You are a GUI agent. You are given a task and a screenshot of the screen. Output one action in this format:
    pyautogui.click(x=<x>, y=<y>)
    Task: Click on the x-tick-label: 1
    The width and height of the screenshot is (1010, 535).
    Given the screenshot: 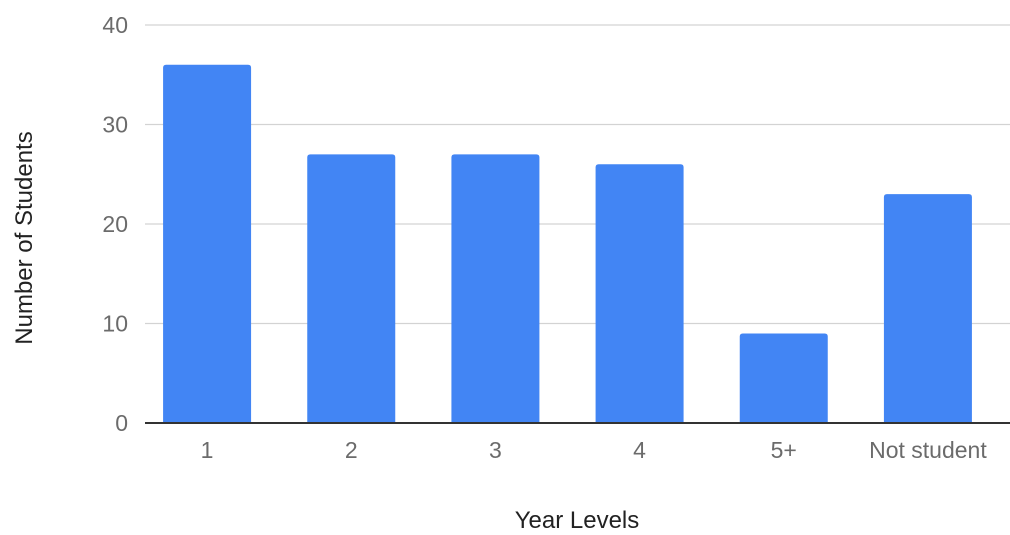 What is the action you would take?
    pyautogui.click(x=207, y=450)
    